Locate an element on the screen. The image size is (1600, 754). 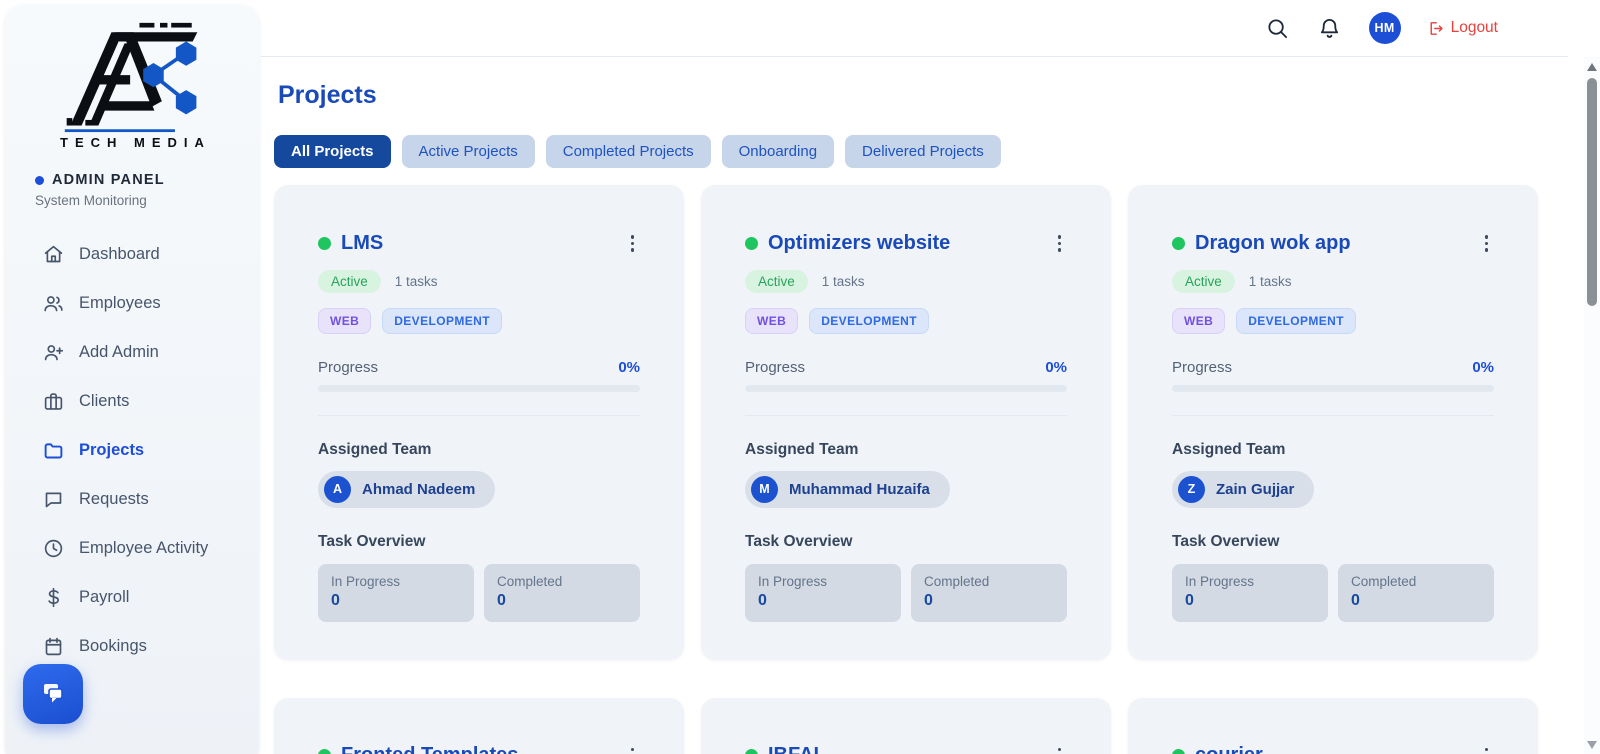
folder-icon is located at coordinates (53, 451).